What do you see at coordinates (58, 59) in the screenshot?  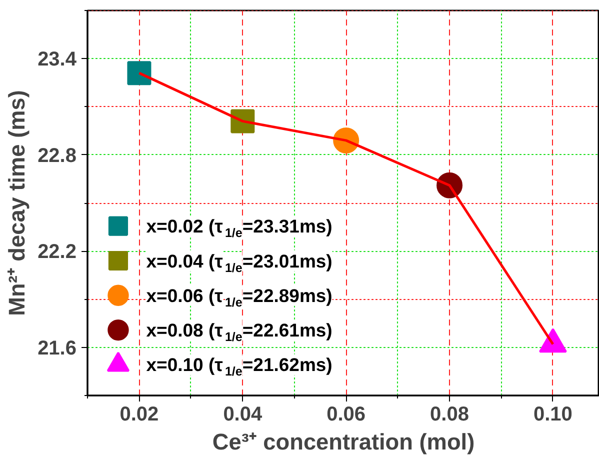 I see `y-tick-label: 23.4` at bounding box center [58, 59].